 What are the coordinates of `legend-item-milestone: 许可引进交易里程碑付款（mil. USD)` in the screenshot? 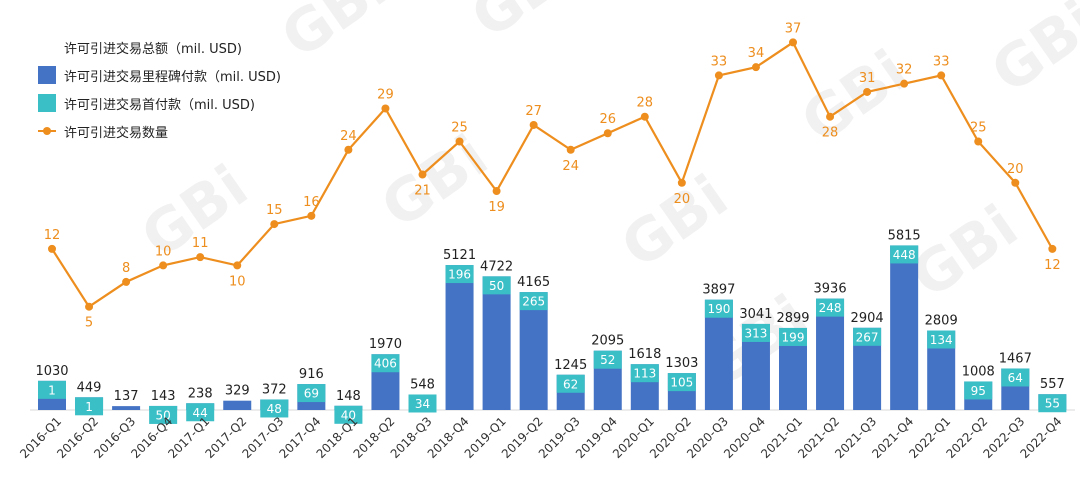 It's located at (159, 75).